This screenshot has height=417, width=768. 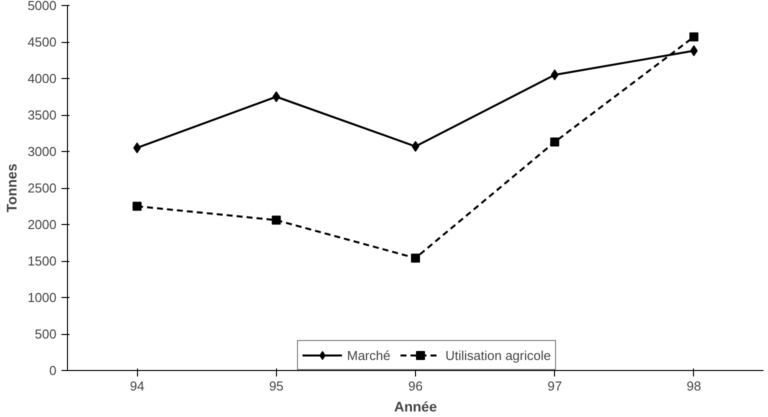 What do you see at coordinates (416, 406) in the screenshot?
I see `x-axis-title: Année` at bounding box center [416, 406].